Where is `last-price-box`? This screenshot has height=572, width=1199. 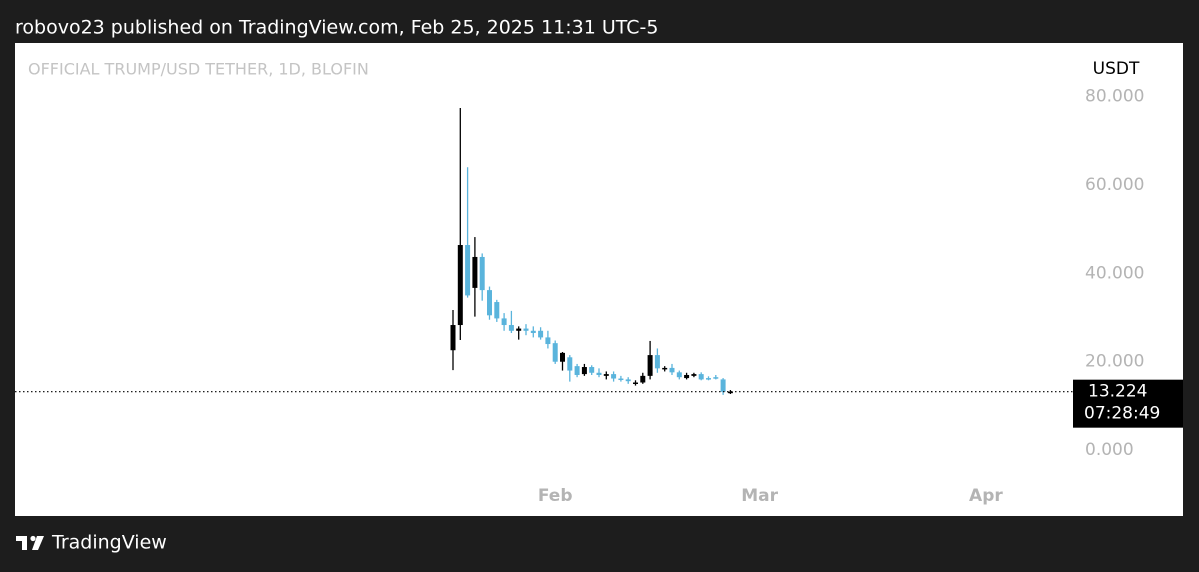 last-price-box is located at coordinates (1128, 403).